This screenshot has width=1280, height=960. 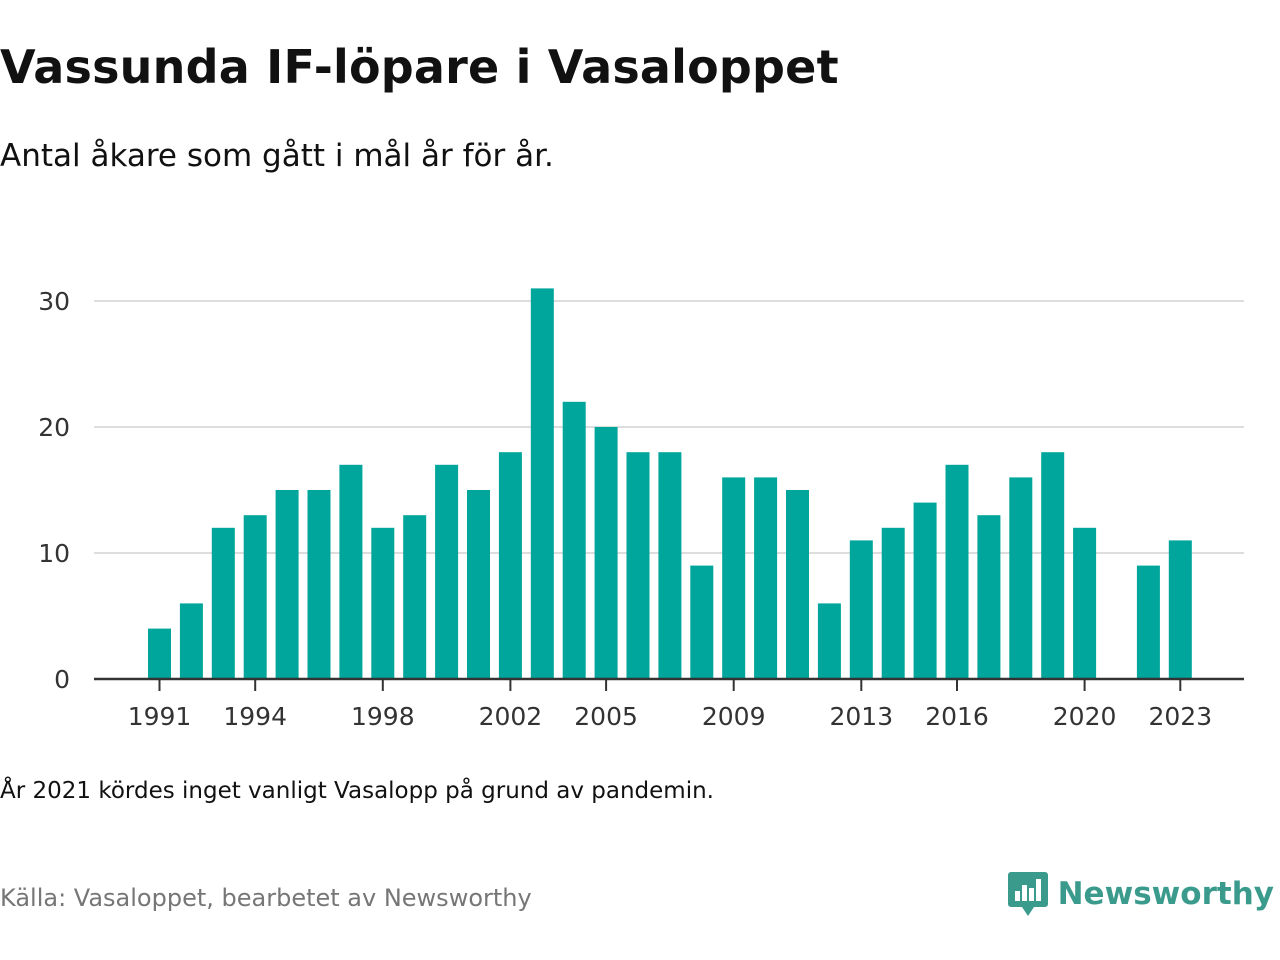 What do you see at coordinates (957, 716) in the screenshot?
I see `x-tick-label: 2016` at bounding box center [957, 716].